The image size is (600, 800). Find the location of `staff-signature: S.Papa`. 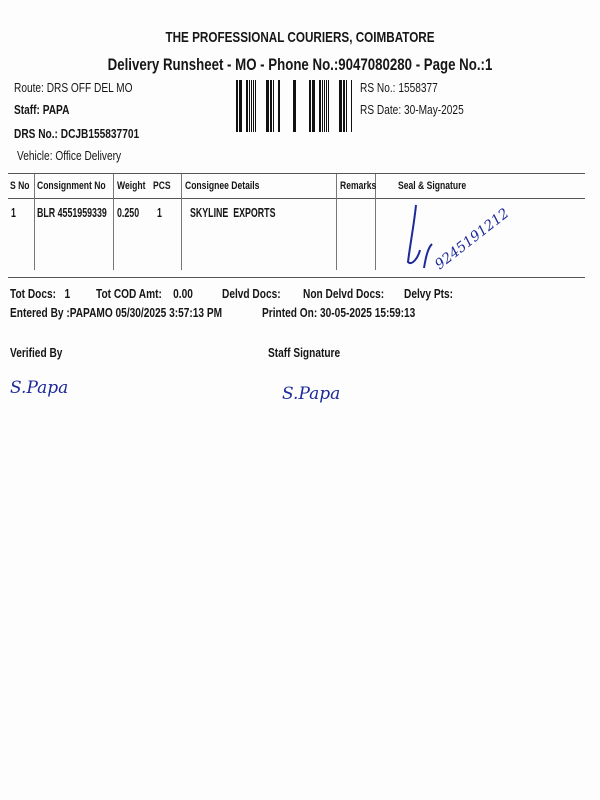

staff-signature: S.Papa is located at coordinates (311, 394).